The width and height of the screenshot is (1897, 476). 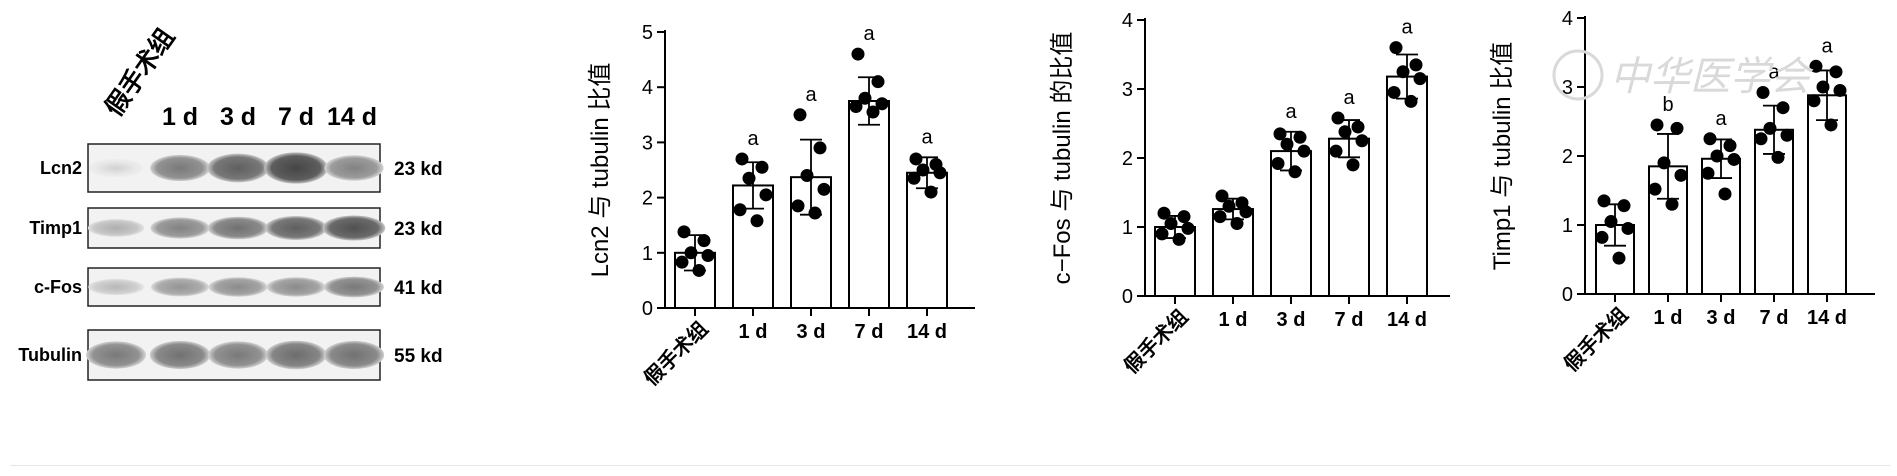 What do you see at coordinates (180, 117) in the screenshot?
I see `lane-label: 1 d` at bounding box center [180, 117].